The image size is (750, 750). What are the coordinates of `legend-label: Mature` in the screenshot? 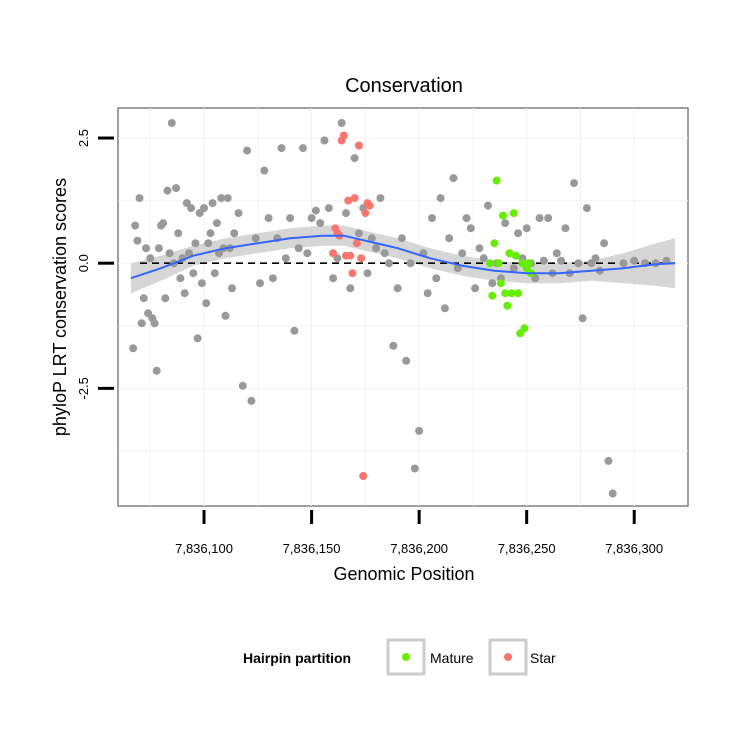 It's located at (452, 658).